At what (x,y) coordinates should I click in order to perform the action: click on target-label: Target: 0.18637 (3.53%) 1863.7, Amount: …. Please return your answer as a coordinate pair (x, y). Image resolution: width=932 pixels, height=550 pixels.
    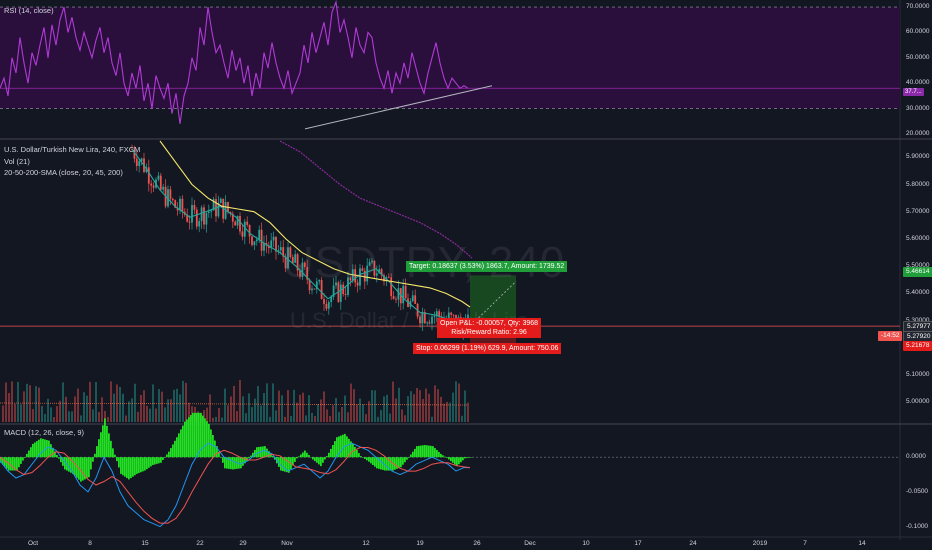
    Looking at the image, I should click on (487, 266).